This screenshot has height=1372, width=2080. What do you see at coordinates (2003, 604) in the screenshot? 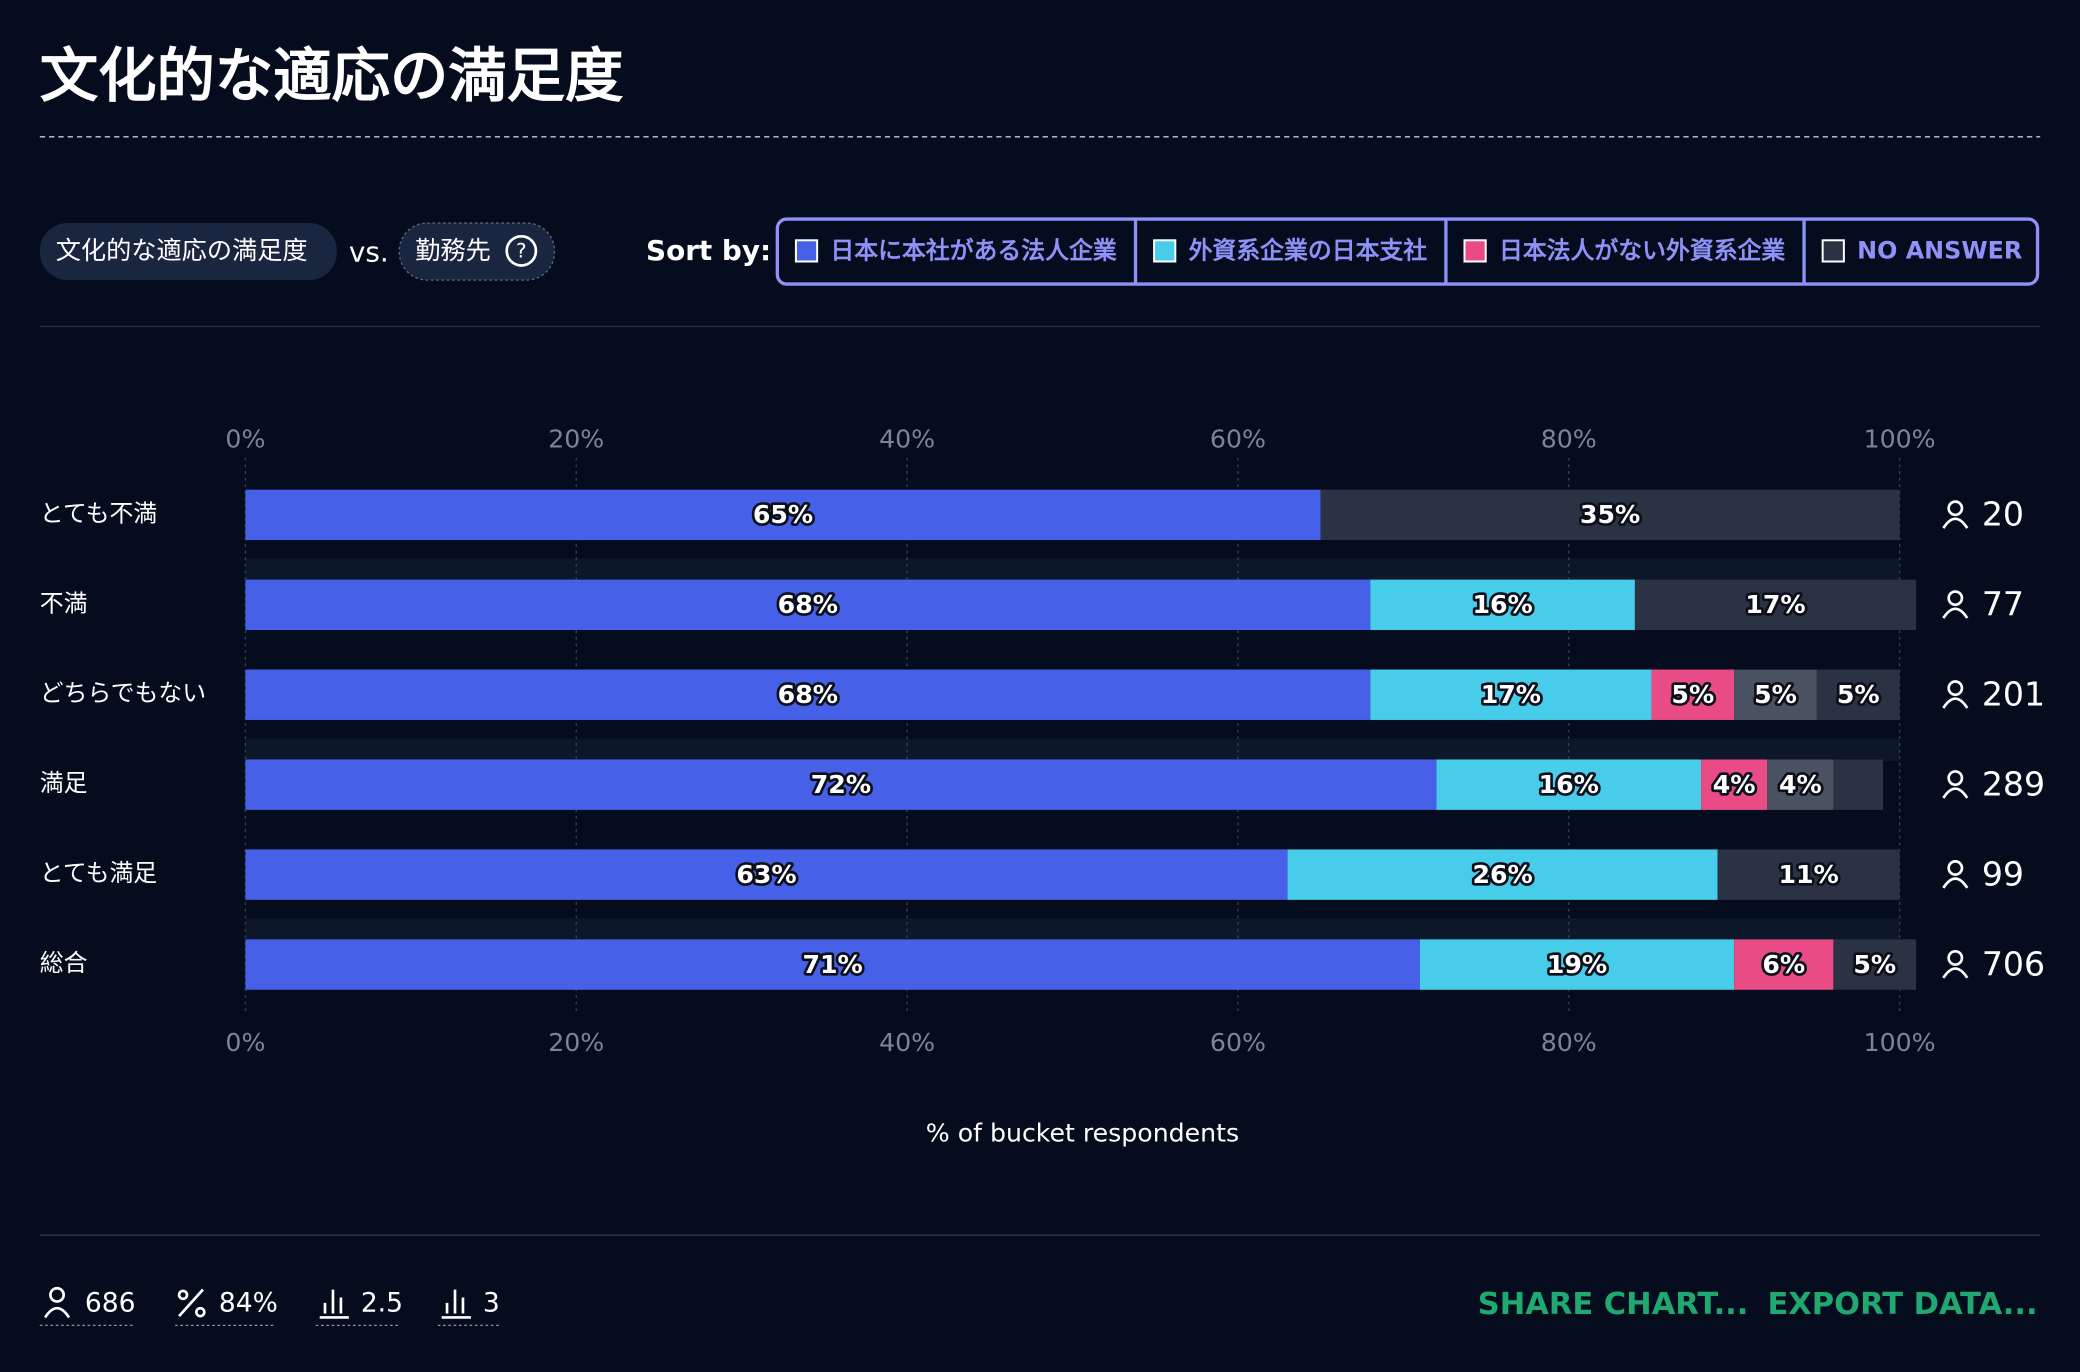
I see `respondent-count: 77` at bounding box center [2003, 604].